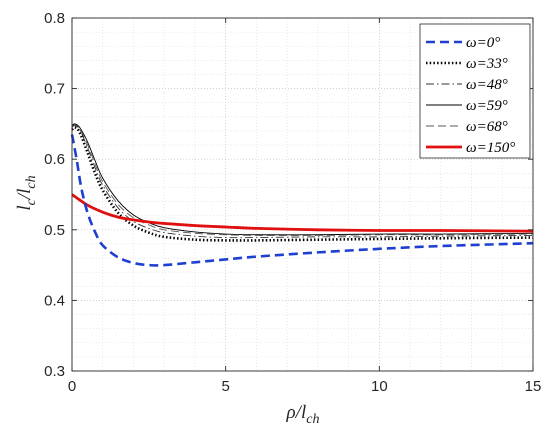 Image resolution: width=550 pixels, height=437 pixels. I want to click on y-tick-label: 0.5, so click(54, 230).